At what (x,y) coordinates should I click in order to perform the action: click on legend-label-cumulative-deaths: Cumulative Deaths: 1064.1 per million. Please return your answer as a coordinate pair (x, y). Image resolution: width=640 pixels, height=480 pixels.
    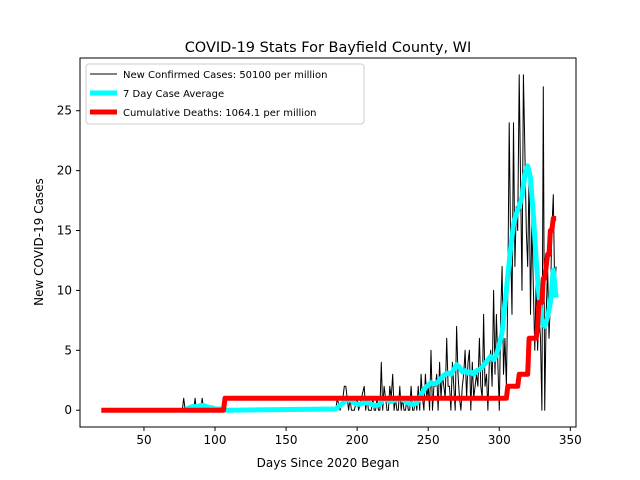
    Looking at the image, I should click on (220, 113).